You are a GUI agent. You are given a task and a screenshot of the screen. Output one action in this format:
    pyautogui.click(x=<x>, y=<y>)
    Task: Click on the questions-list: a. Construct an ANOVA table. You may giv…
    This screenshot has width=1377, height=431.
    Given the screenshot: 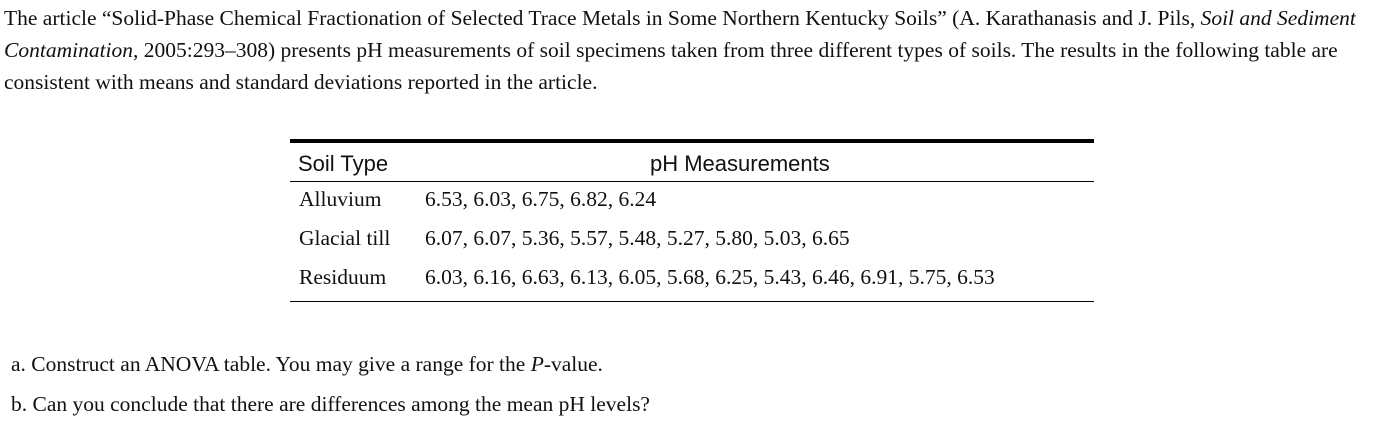 What is the action you would take?
    pyautogui.click(x=330, y=384)
    